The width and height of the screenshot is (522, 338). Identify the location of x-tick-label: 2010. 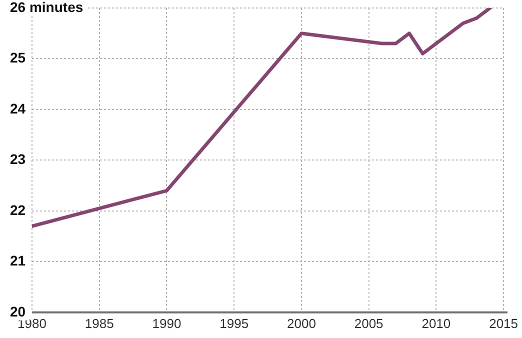
(436, 323).